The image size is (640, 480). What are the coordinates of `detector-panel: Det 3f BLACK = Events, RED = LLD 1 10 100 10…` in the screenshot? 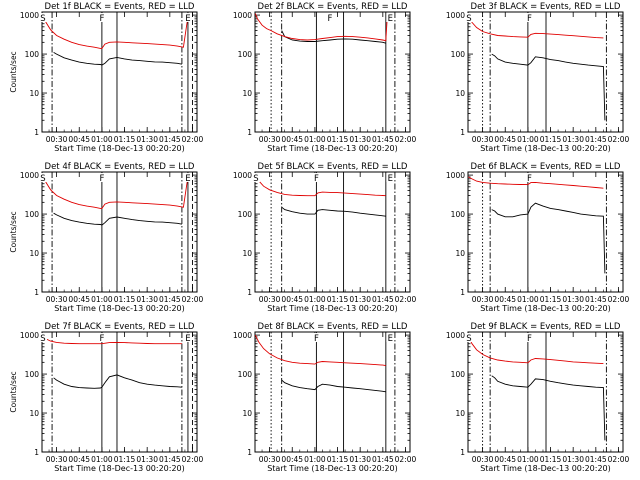 It's located at (538, 77).